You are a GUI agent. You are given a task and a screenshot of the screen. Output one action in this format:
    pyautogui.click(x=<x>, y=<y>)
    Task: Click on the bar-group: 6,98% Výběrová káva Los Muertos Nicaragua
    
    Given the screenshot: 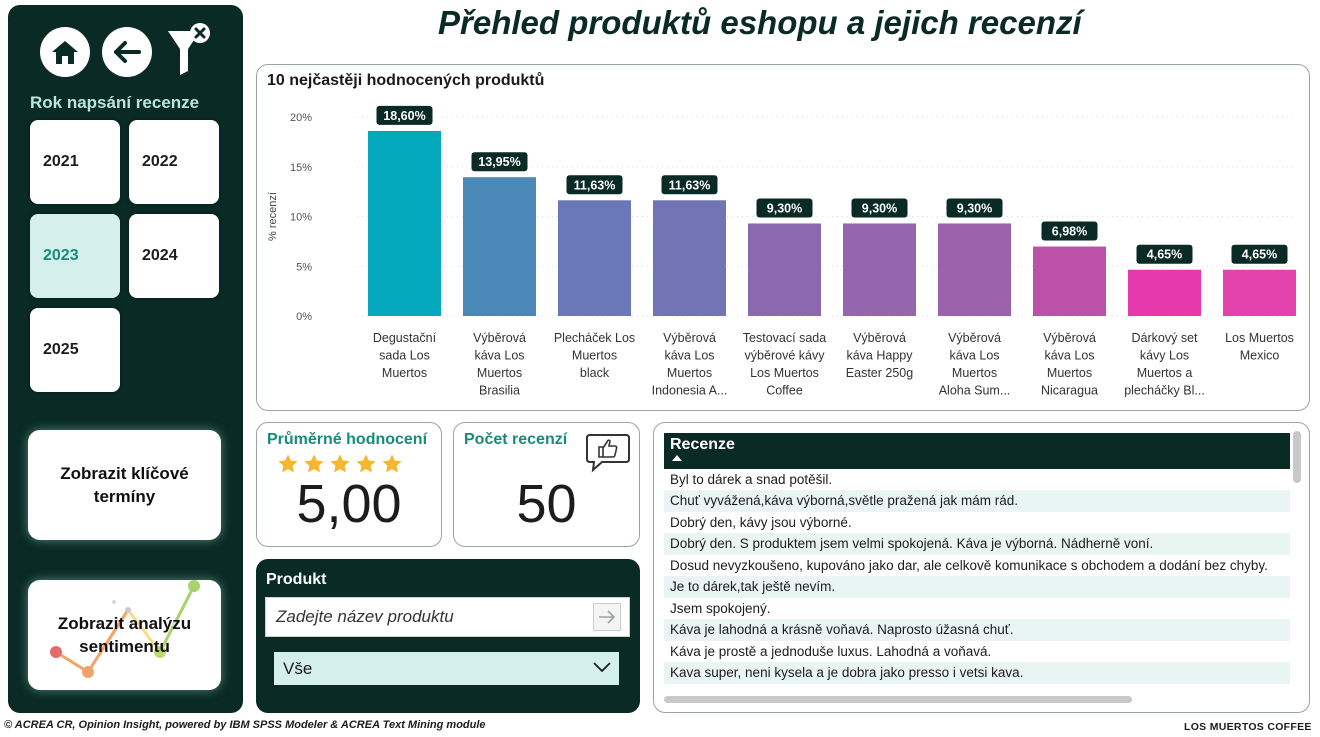 What is the action you would take?
    pyautogui.click(x=1069, y=309)
    